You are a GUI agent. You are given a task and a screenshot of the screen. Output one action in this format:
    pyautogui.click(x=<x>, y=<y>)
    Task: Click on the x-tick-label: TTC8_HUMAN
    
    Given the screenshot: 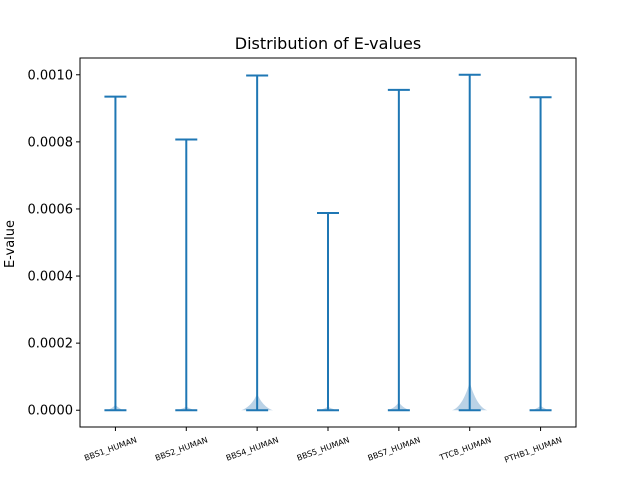 What is the action you would take?
    pyautogui.click(x=465, y=448)
    